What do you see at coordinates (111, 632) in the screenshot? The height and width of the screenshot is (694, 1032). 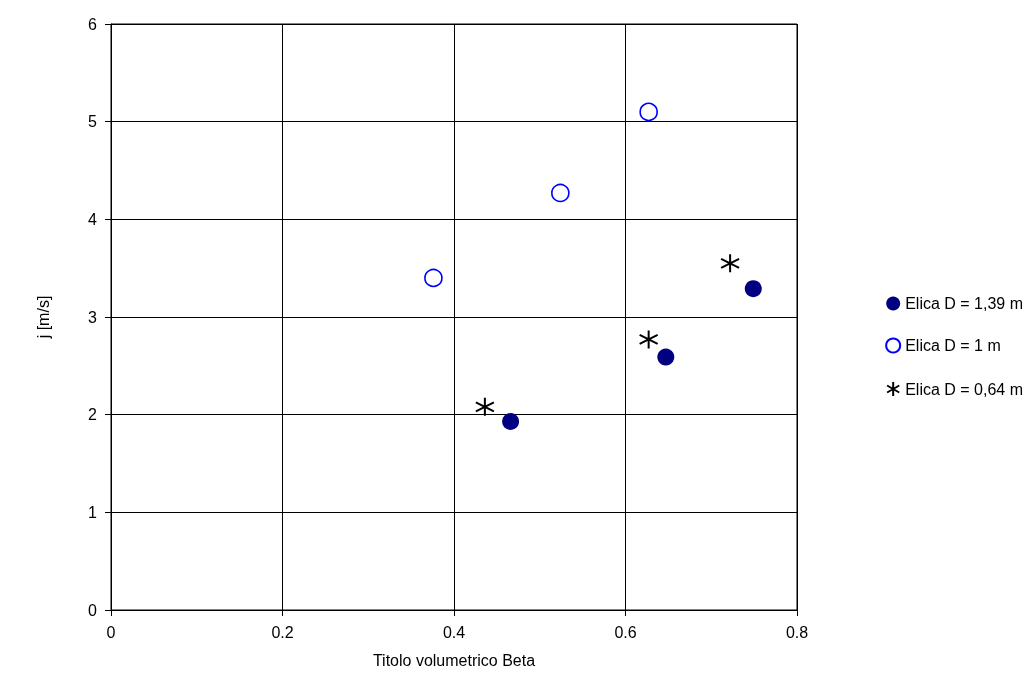 I see `x-tick-label: 0` at bounding box center [111, 632].